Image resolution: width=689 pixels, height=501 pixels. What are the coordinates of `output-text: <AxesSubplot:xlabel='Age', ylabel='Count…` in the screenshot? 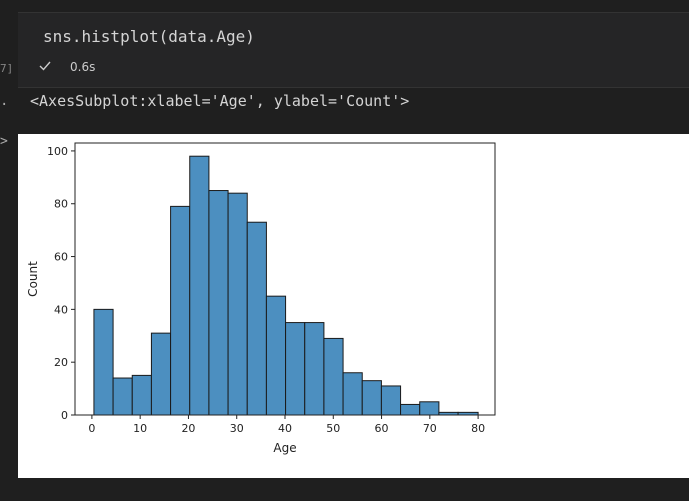 It's located at (220, 101).